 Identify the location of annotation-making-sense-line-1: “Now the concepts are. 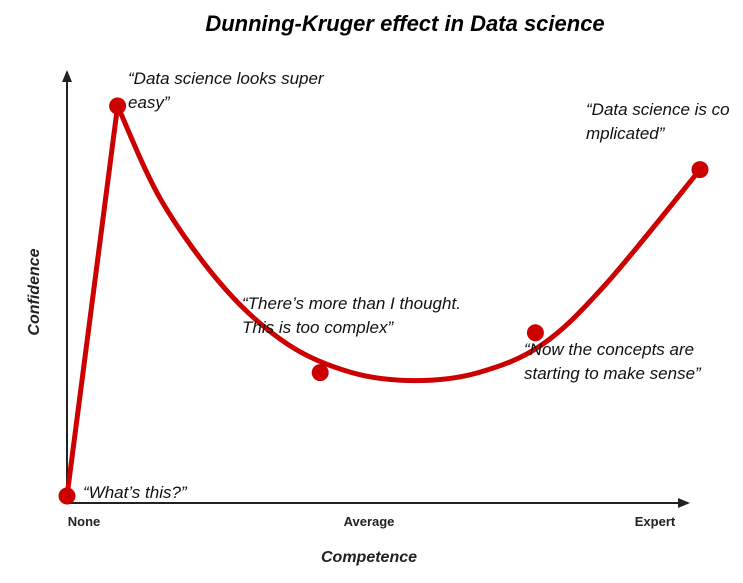
(609, 349).